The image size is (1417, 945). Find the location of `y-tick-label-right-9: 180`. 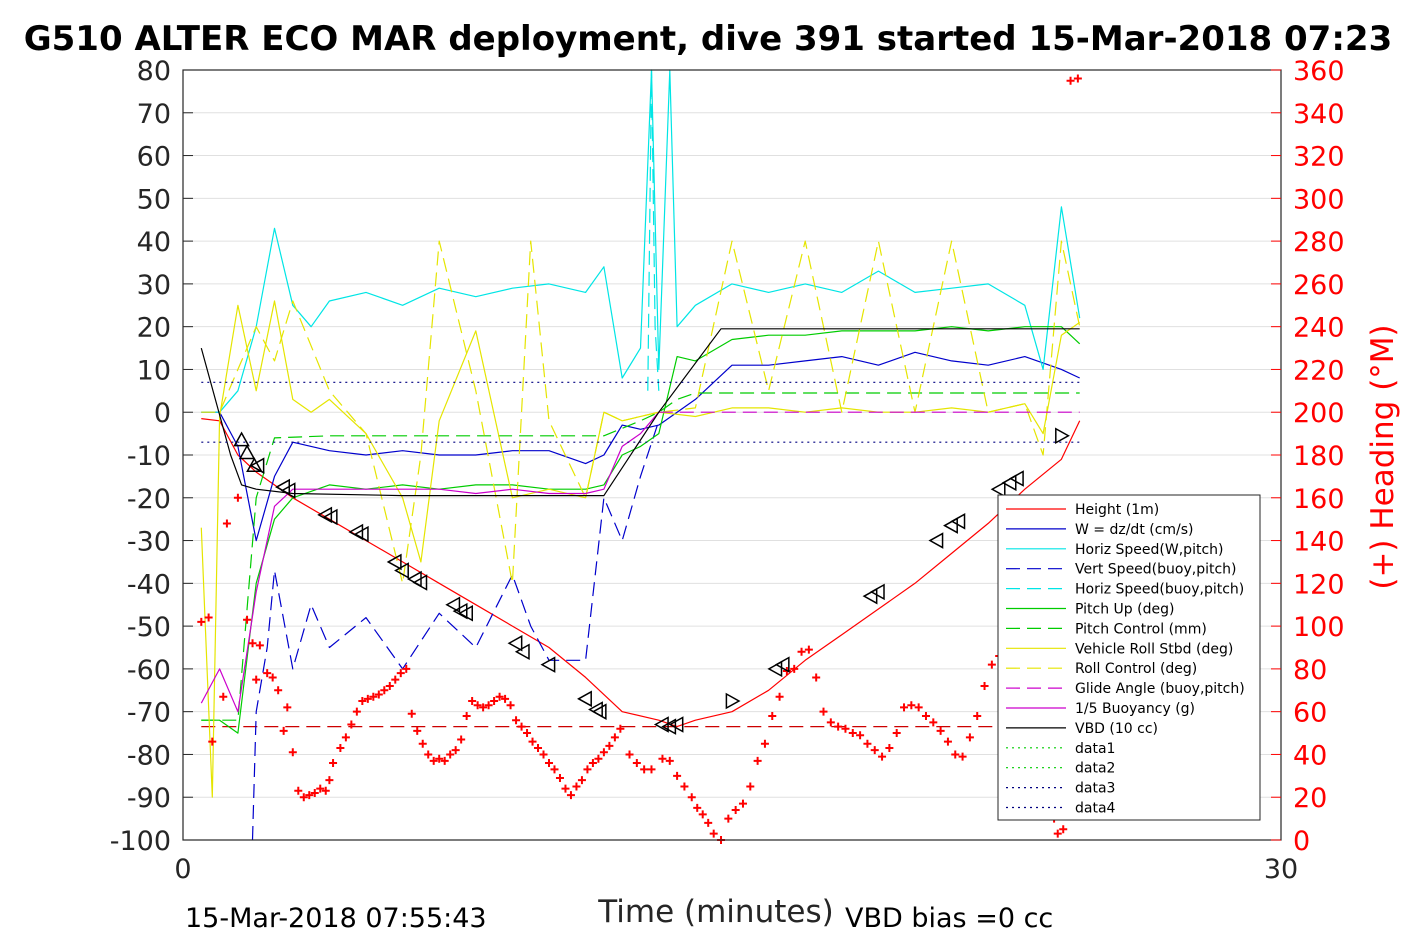

y-tick-label-right-9: 180 is located at coordinates (1319, 456).